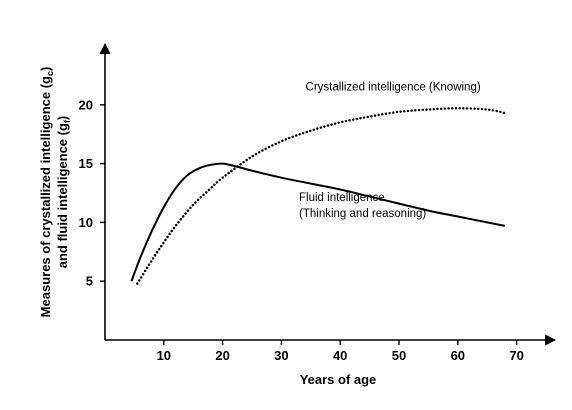 Image resolution: width=572 pixels, height=410 pixels. Describe the element at coordinates (342, 198) in the screenshot. I see `annotation-line: Fluid intelligence` at that location.